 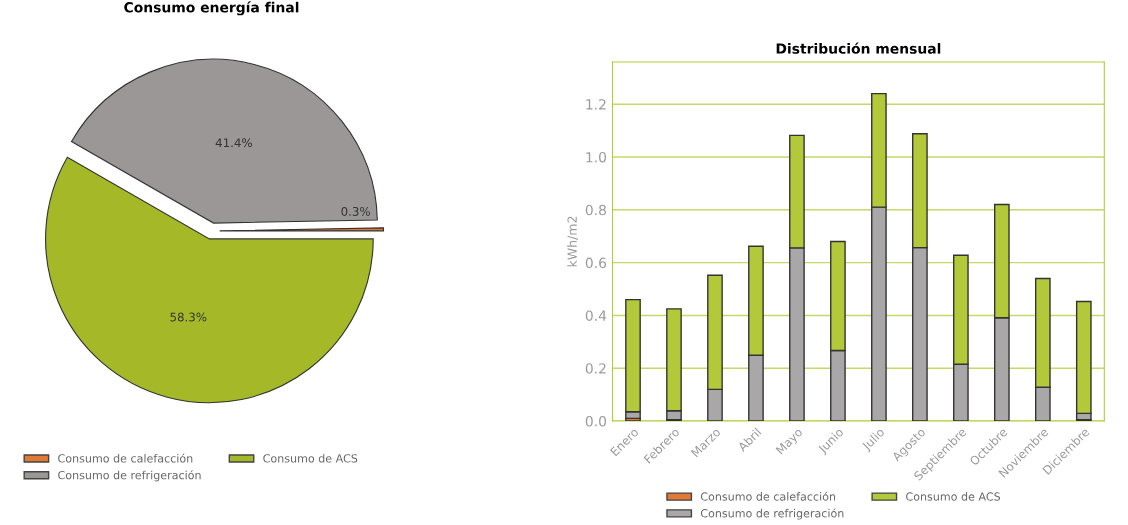 I want to click on chart-title: Consumo energía final, so click(x=211, y=8).